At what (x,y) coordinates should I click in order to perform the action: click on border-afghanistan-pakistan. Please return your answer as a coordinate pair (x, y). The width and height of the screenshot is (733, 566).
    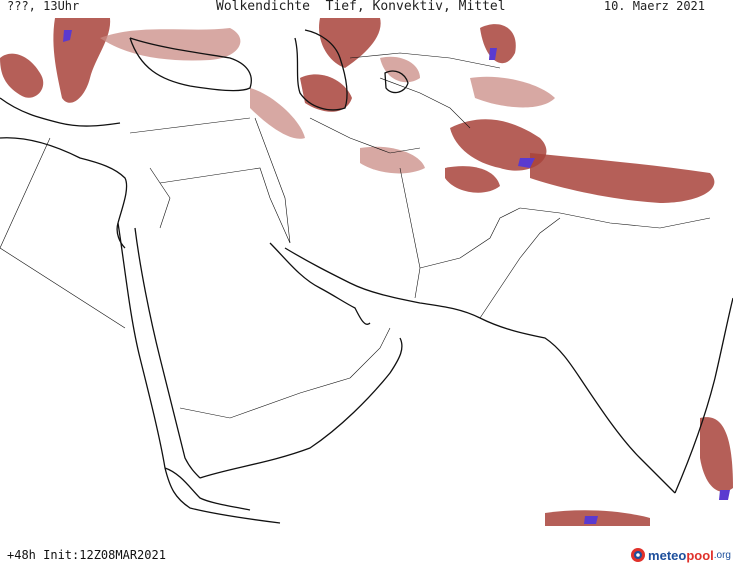
    Looking at the image, I should click on (470, 238).